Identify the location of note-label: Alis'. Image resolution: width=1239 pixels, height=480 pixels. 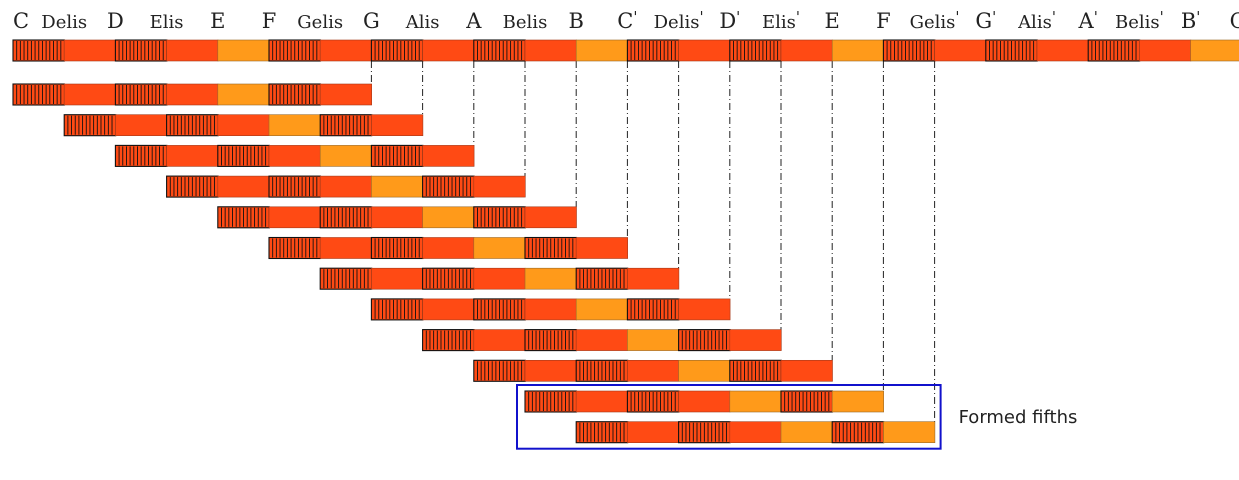
(1036, 20).